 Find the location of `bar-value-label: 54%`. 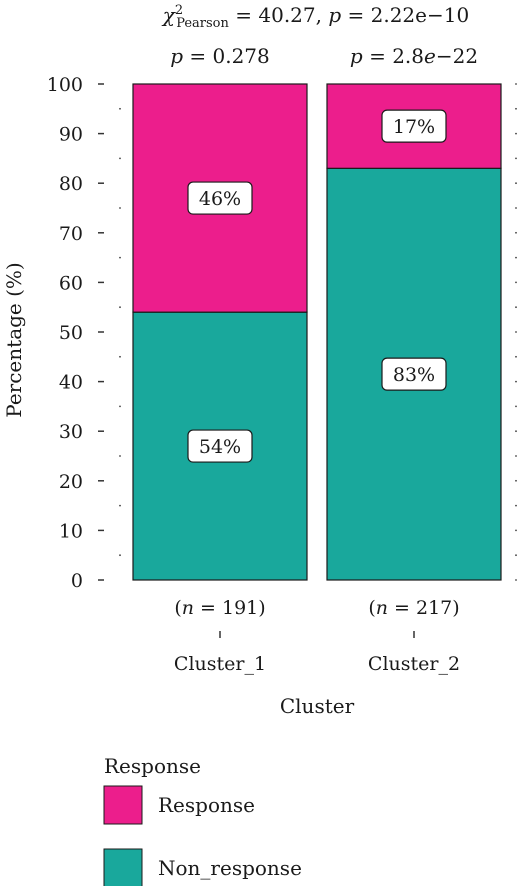

bar-value-label: 54% is located at coordinates (220, 446).